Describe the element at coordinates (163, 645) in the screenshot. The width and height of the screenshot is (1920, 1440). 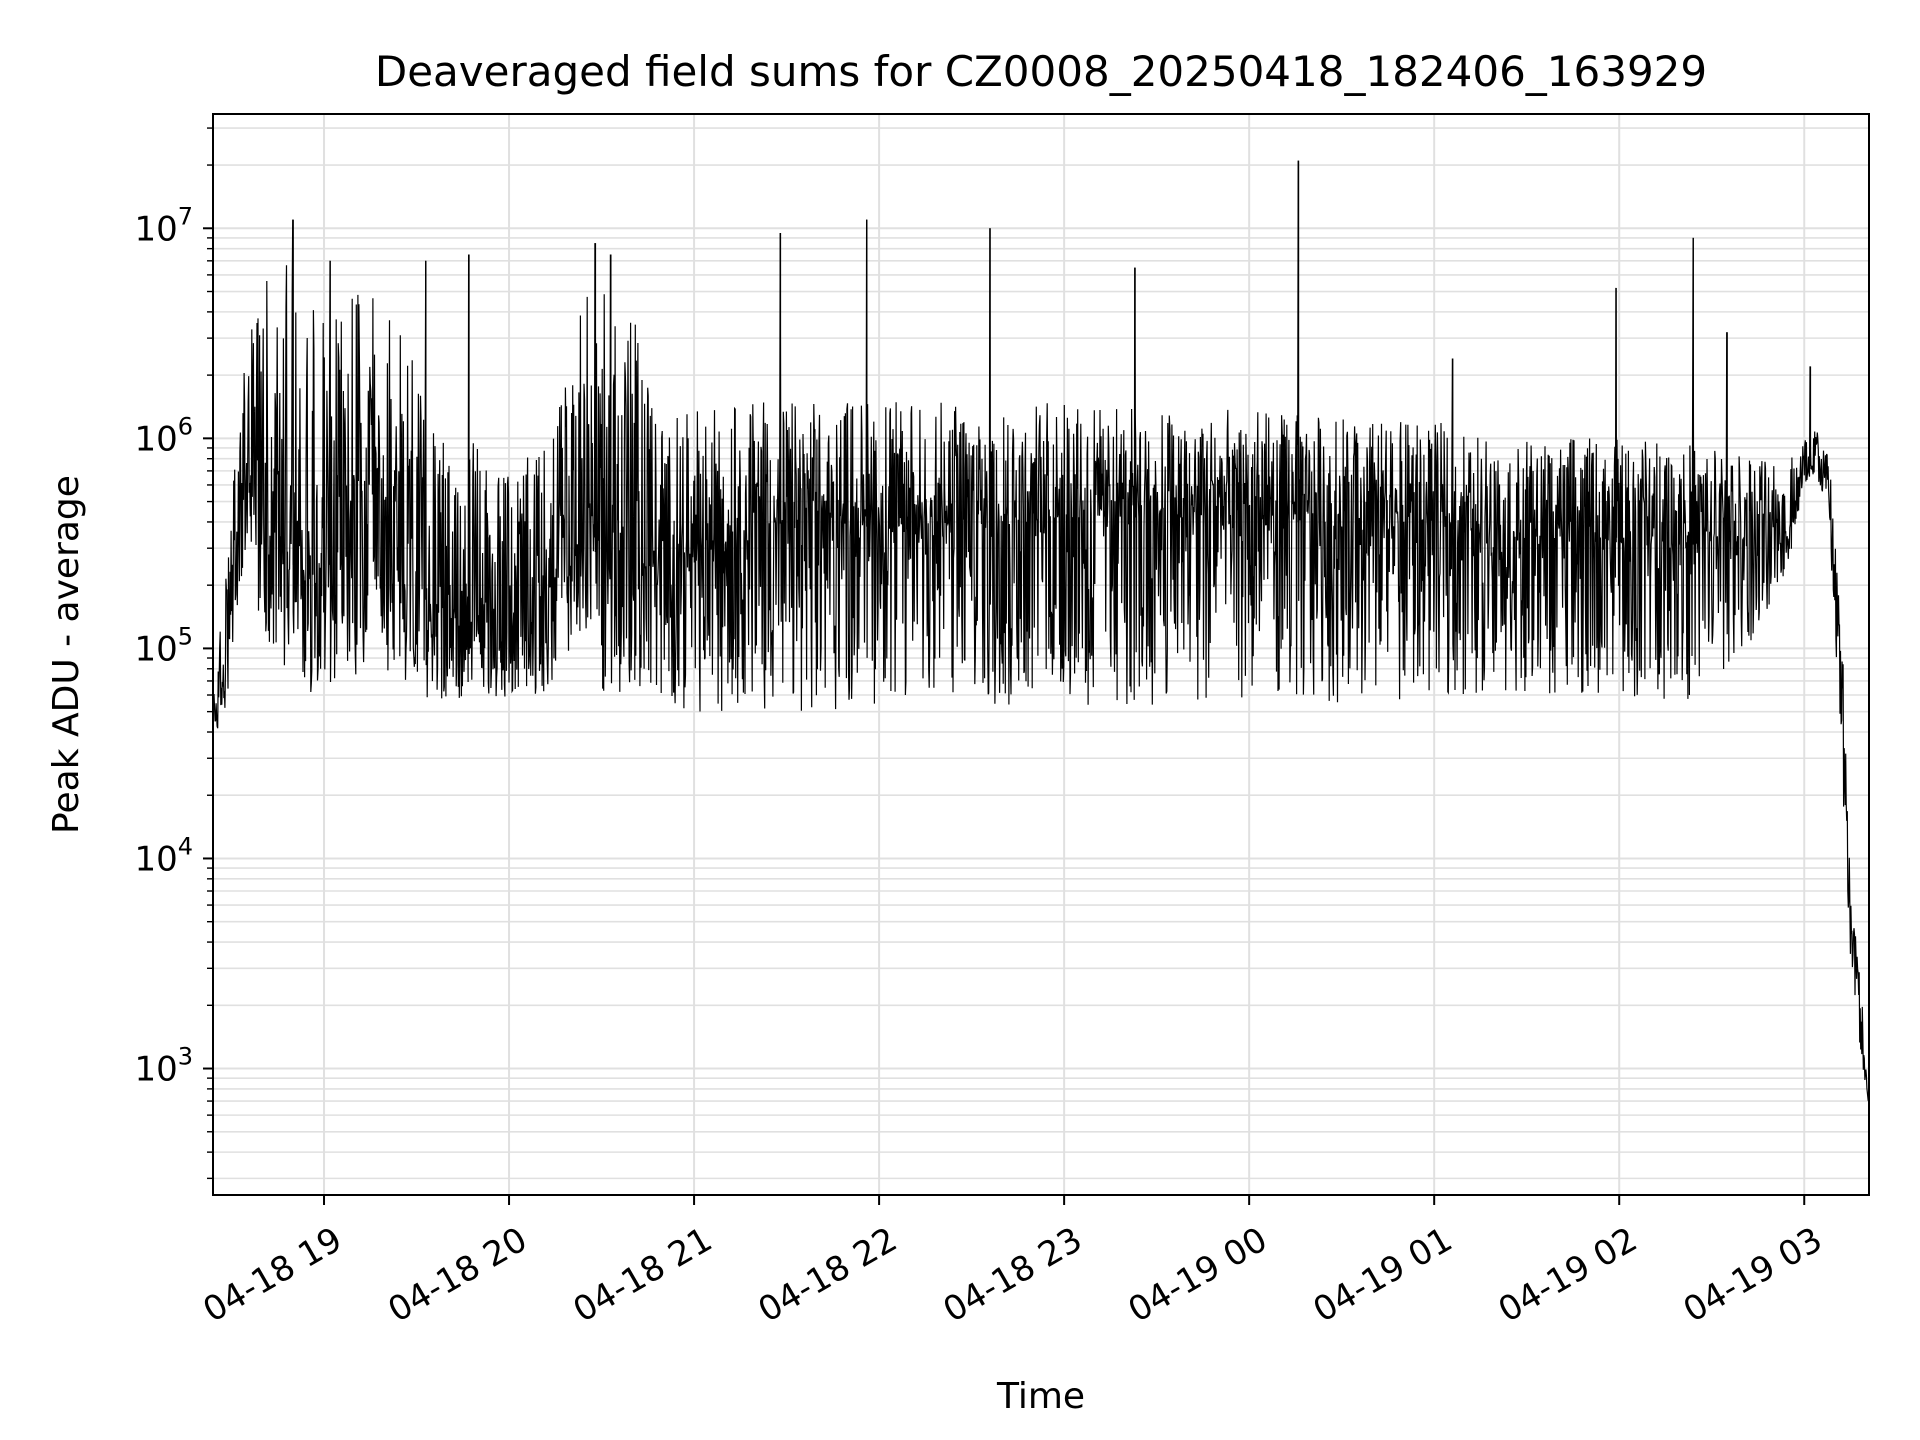
I see `y-tick-label: 10⁵` at that location.